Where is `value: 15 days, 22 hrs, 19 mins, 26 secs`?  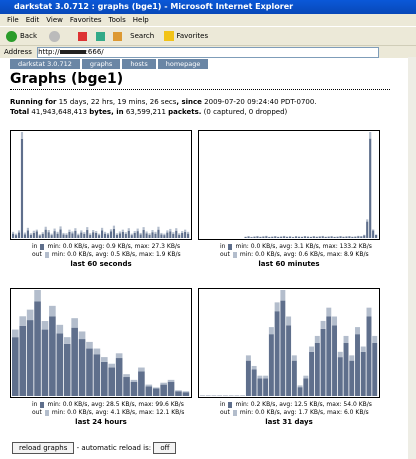 value: 15 days, 22 hrs, 19 mins, 26 secs is located at coordinates (117, 102).